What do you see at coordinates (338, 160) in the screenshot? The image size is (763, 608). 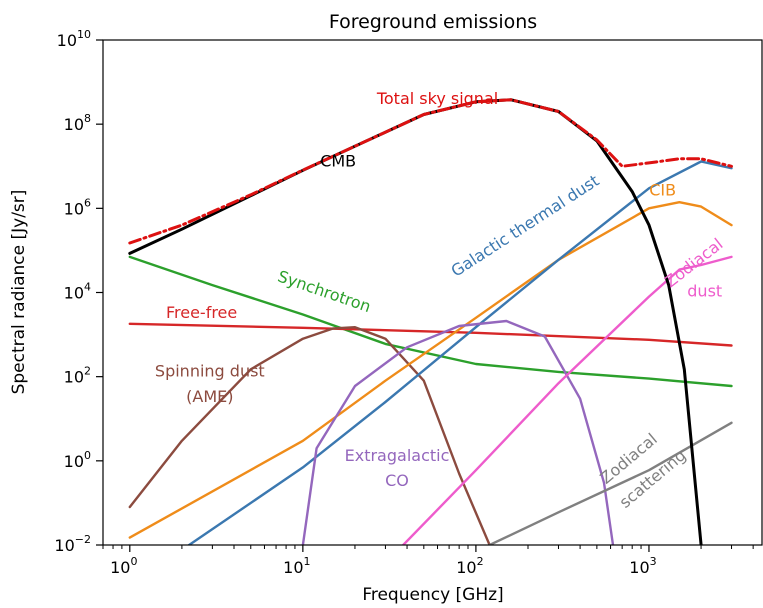 I see `series-label-cmb: CMB` at bounding box center [338, 160].